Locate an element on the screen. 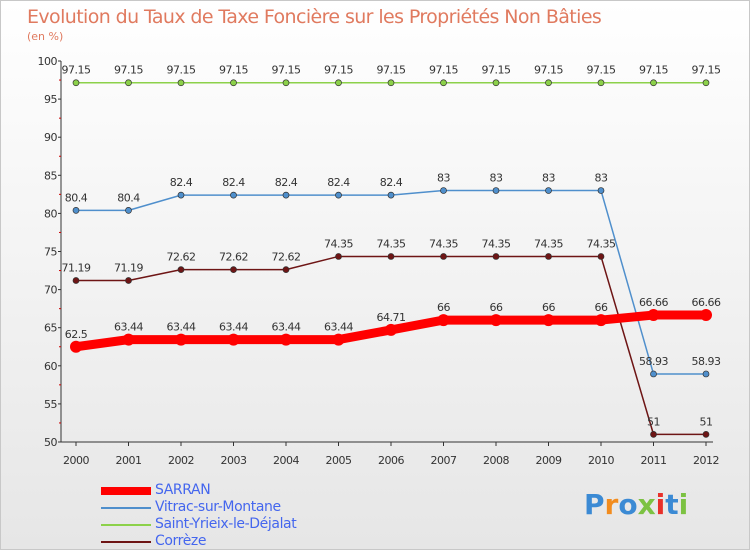 This screenshot has width=750, height=551. legend-swatch-sarran is located at coordinates (126, 491).